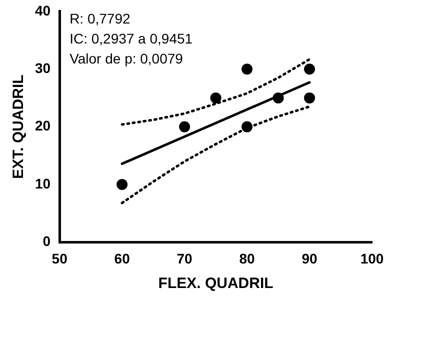  What do you see at coordinates (60, 258) in the screenshot?
I see `x-tick-label: 50` at bounding box center [60, 258].